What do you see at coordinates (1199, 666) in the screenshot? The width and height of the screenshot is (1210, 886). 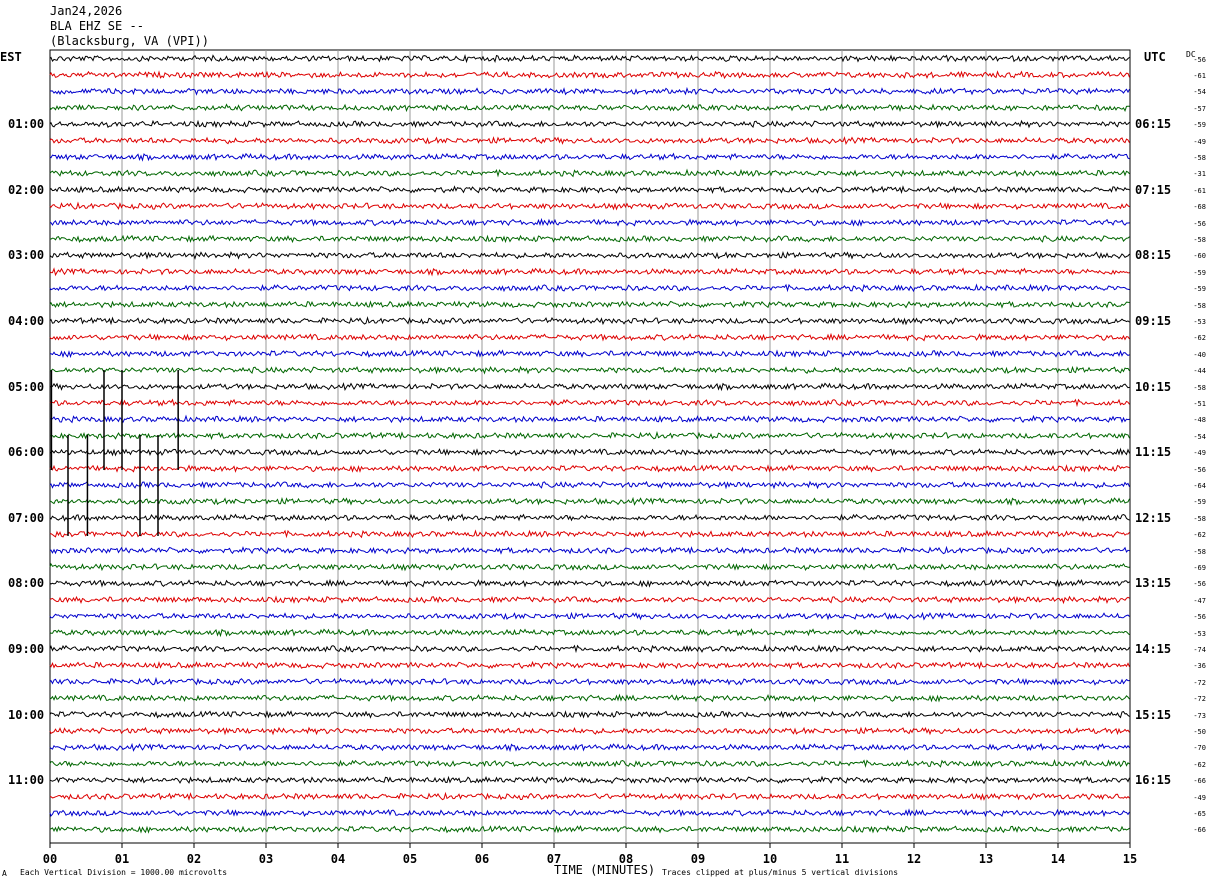 I see `dc-offset-label: -36` at bounding box center [1199, 666].